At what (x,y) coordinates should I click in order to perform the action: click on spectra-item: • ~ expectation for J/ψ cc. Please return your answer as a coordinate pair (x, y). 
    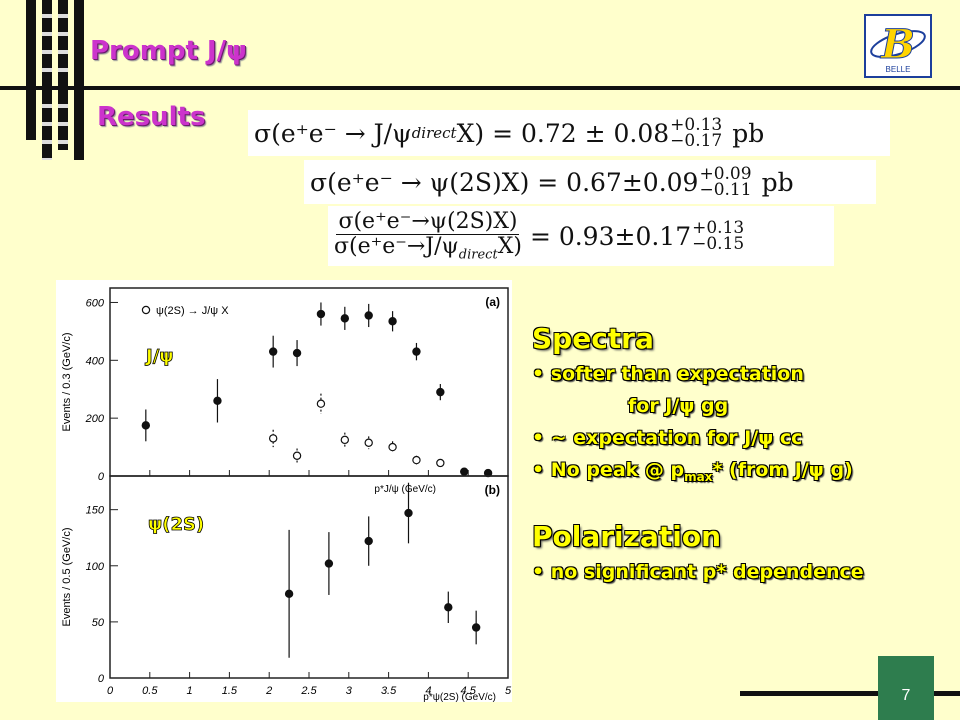
    Looking at the image, I should click on (667, 438).